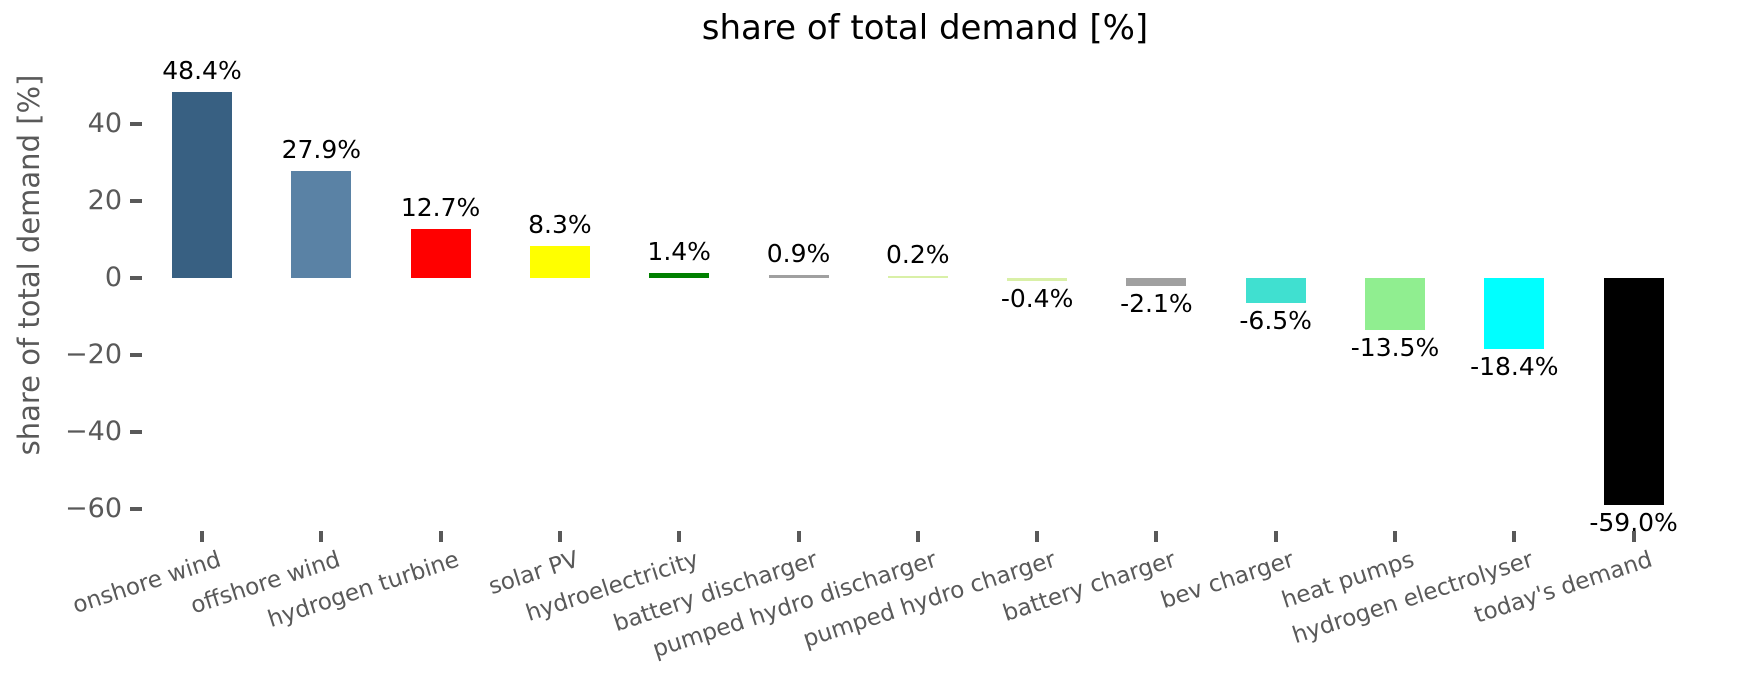 This screenshot has height=689, width=1764. What do you see at coordinates (679, 251) in the screenshot?
I see `bar-value-label: 1.4%` at bounding box center [679, 251].